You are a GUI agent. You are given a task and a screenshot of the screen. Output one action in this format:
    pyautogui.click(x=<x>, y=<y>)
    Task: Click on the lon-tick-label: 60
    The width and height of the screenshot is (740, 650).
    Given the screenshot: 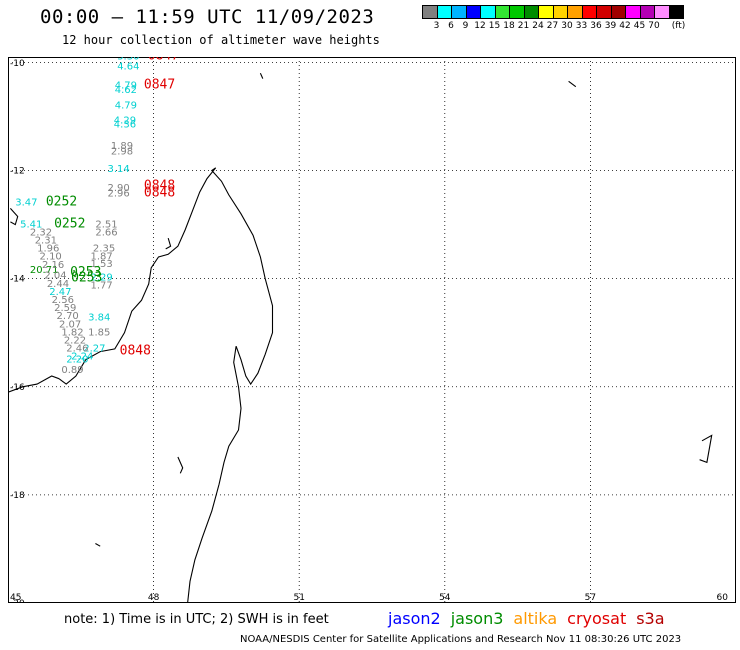 What is the action you would take?
    pyautogui.click(x=723, y=598)
    